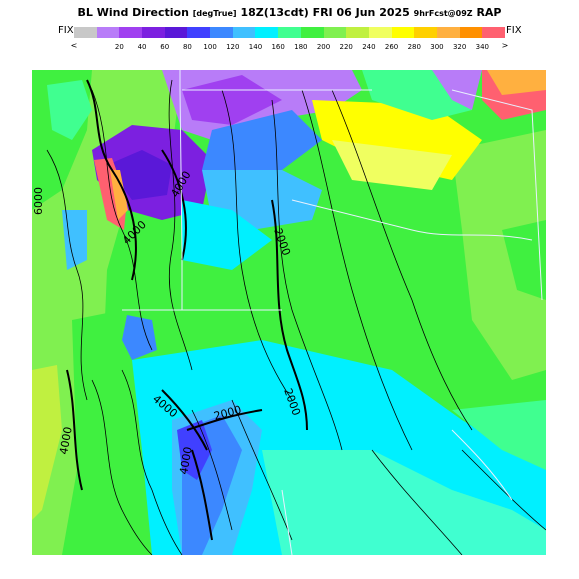 The width and height of the screenshot is (579, 579). What do you see at coordinates (414, 47) in the screenshot?
I see `legend-tick-label: 280` at bounding box center [414, 47].